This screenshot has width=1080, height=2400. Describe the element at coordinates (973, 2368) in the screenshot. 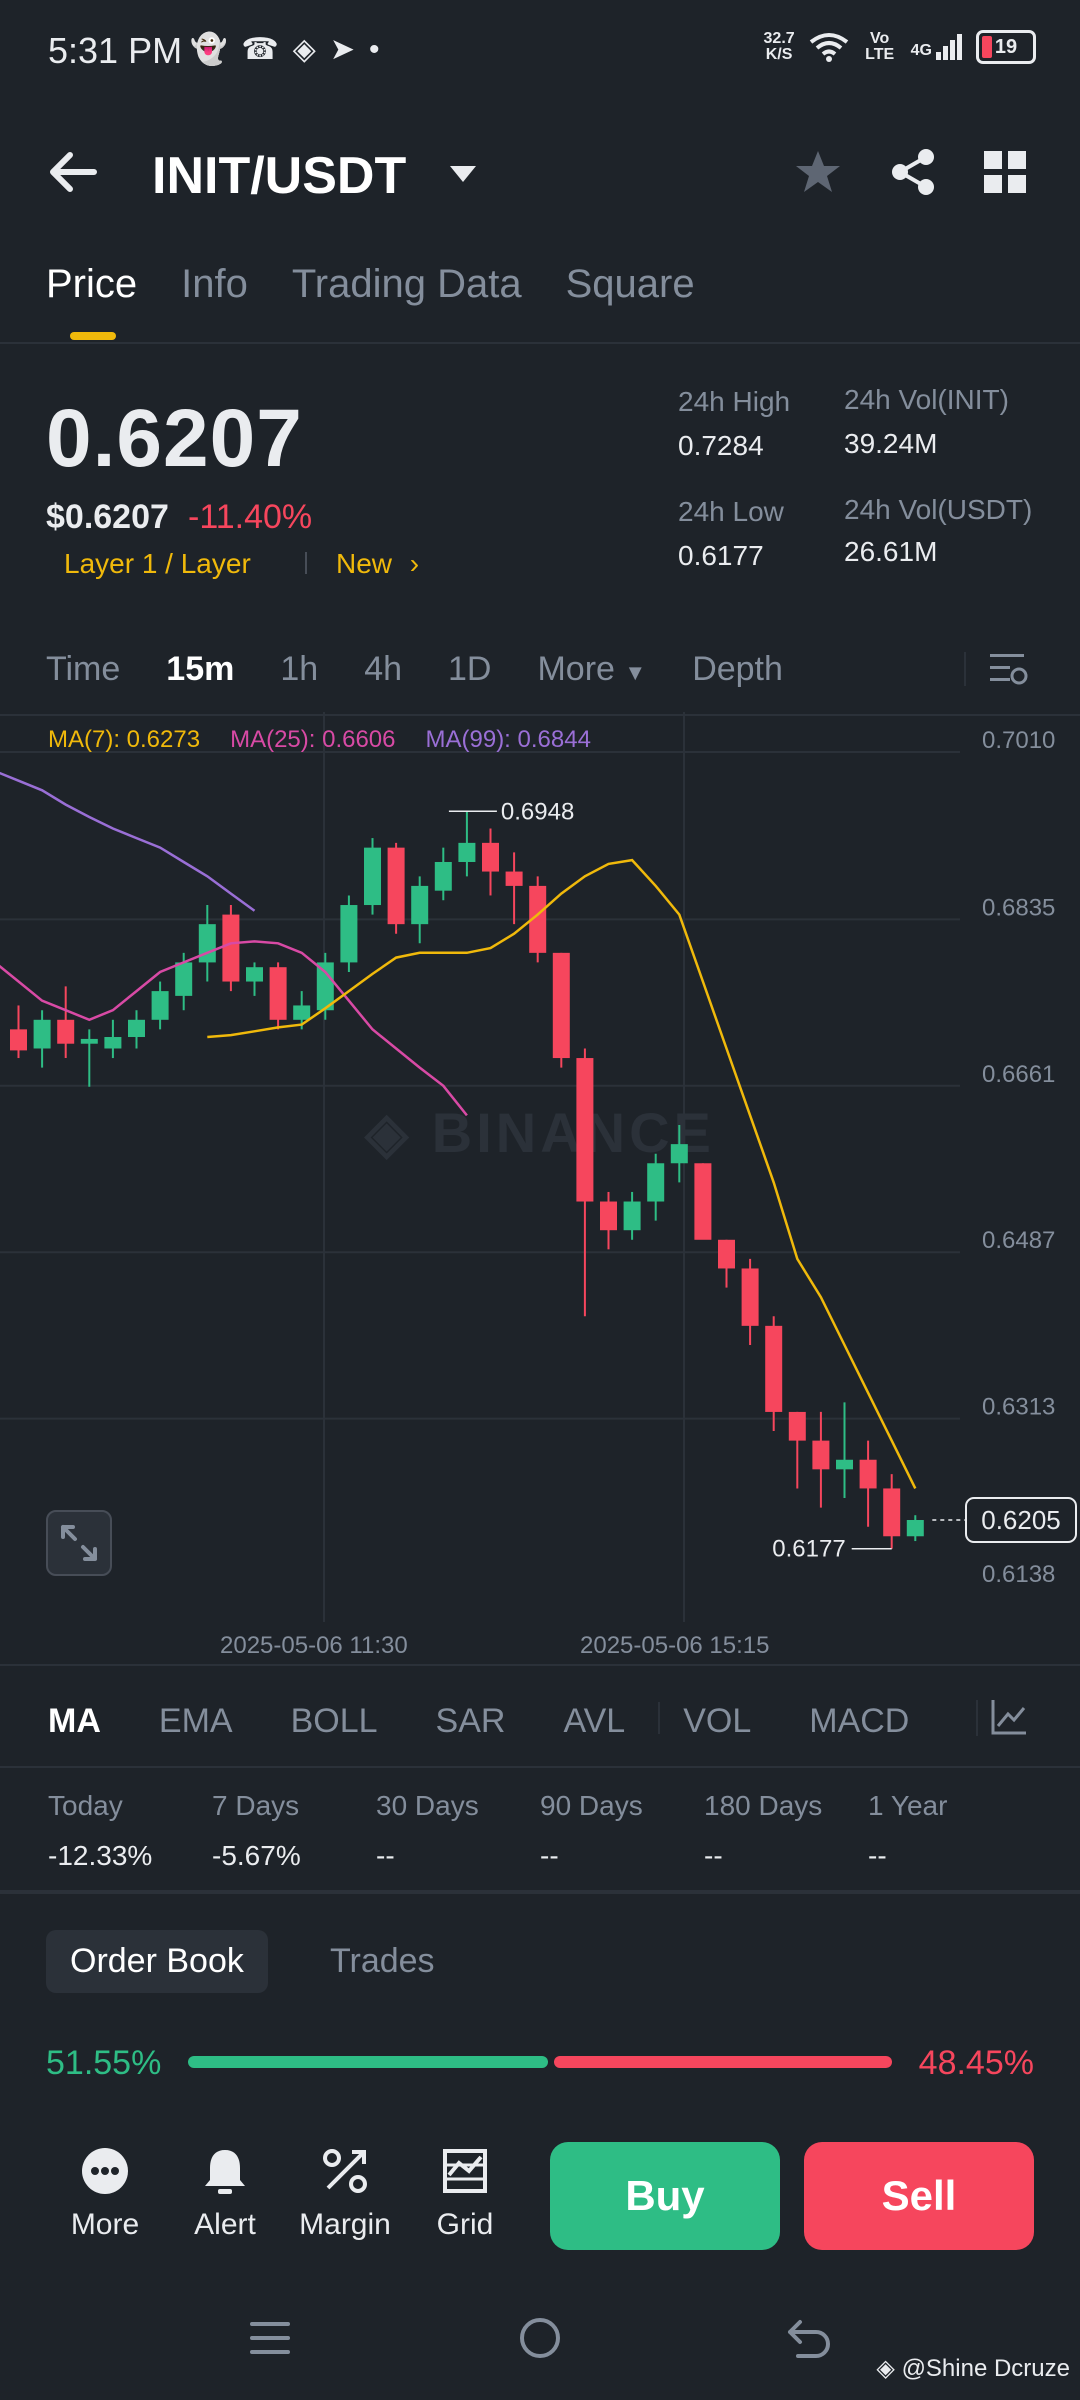

I see `watermark: ◈ @Shine Dcruze` at that location.